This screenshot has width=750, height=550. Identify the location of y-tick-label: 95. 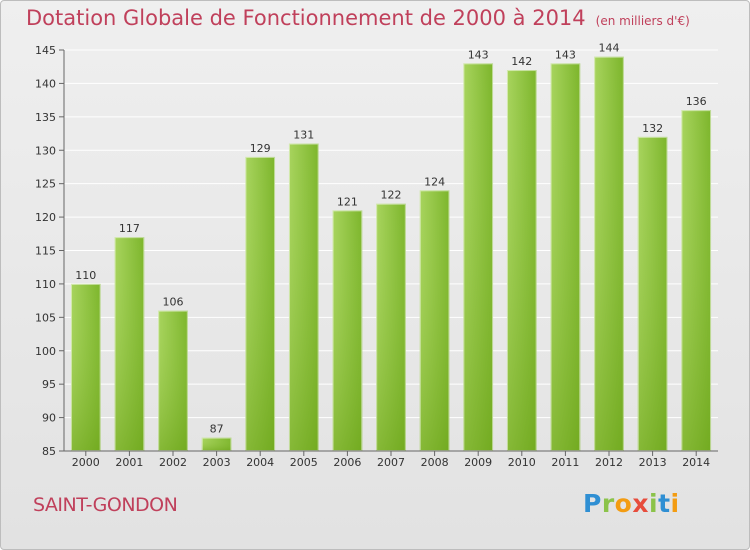
(49, 384).